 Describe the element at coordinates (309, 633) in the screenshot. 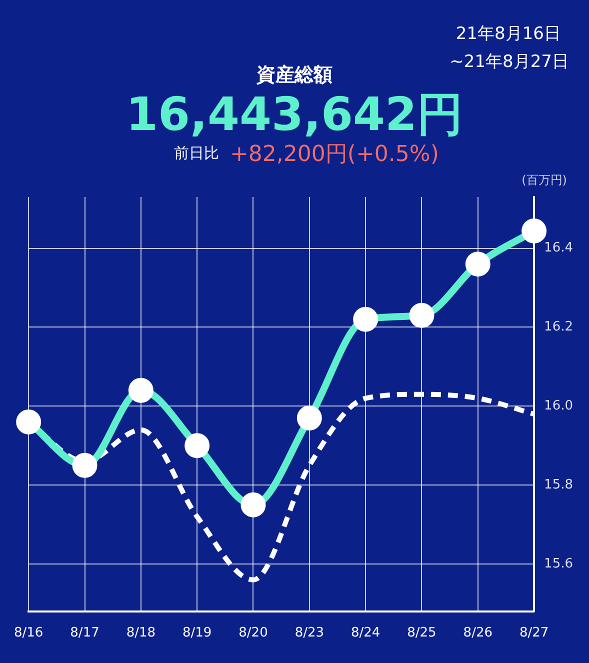

I see `x-tick-label: 8/23` at that location.